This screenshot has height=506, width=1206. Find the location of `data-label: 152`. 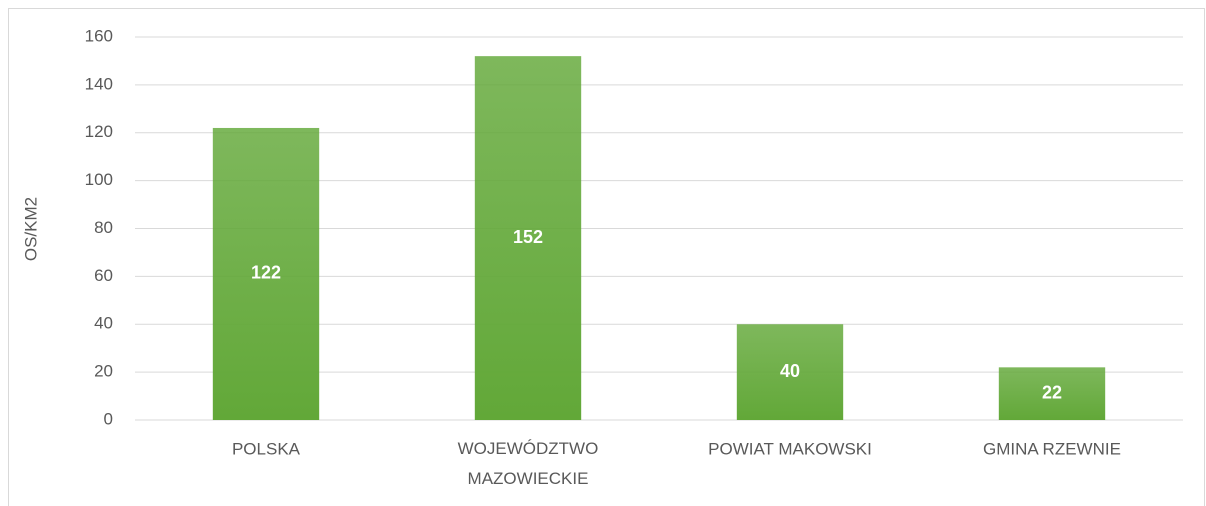

data-label: 152 is located at coordinates (528, 237).